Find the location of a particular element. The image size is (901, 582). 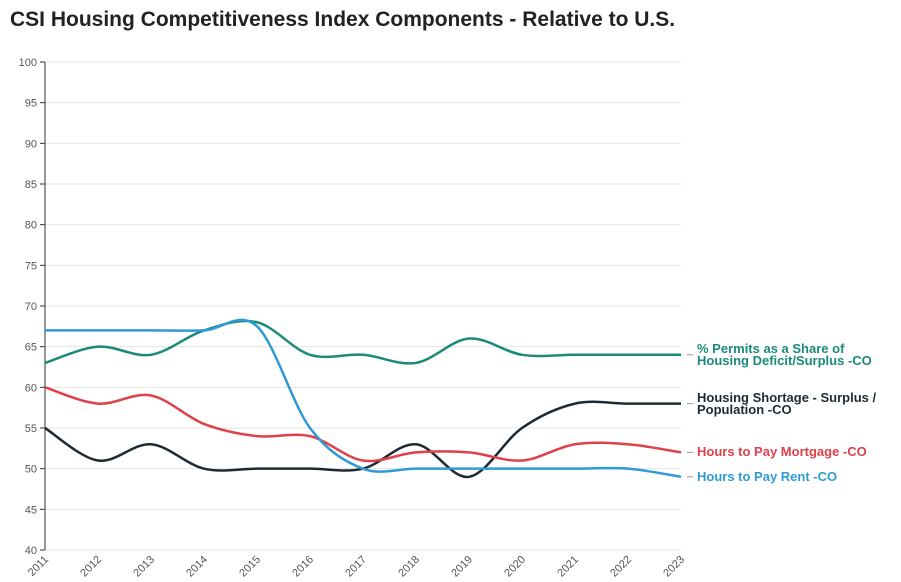

y-tick-label: 65 is located at coordinates (31, 348).